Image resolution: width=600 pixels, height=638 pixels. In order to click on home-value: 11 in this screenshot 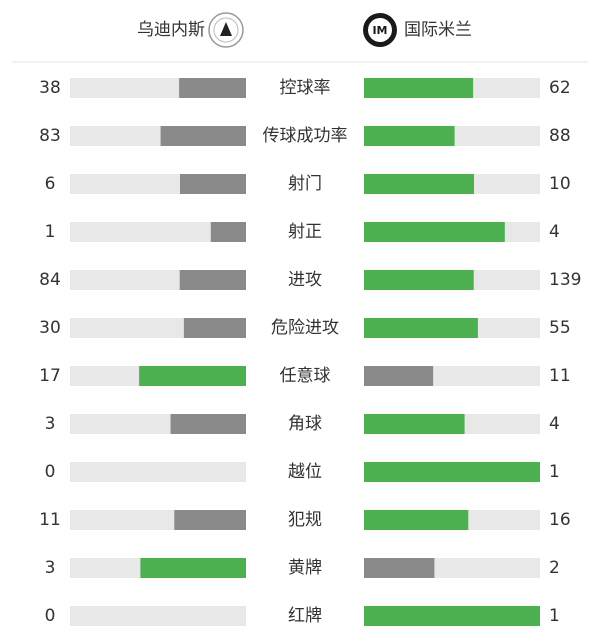, I will do `click(50, 520)`.